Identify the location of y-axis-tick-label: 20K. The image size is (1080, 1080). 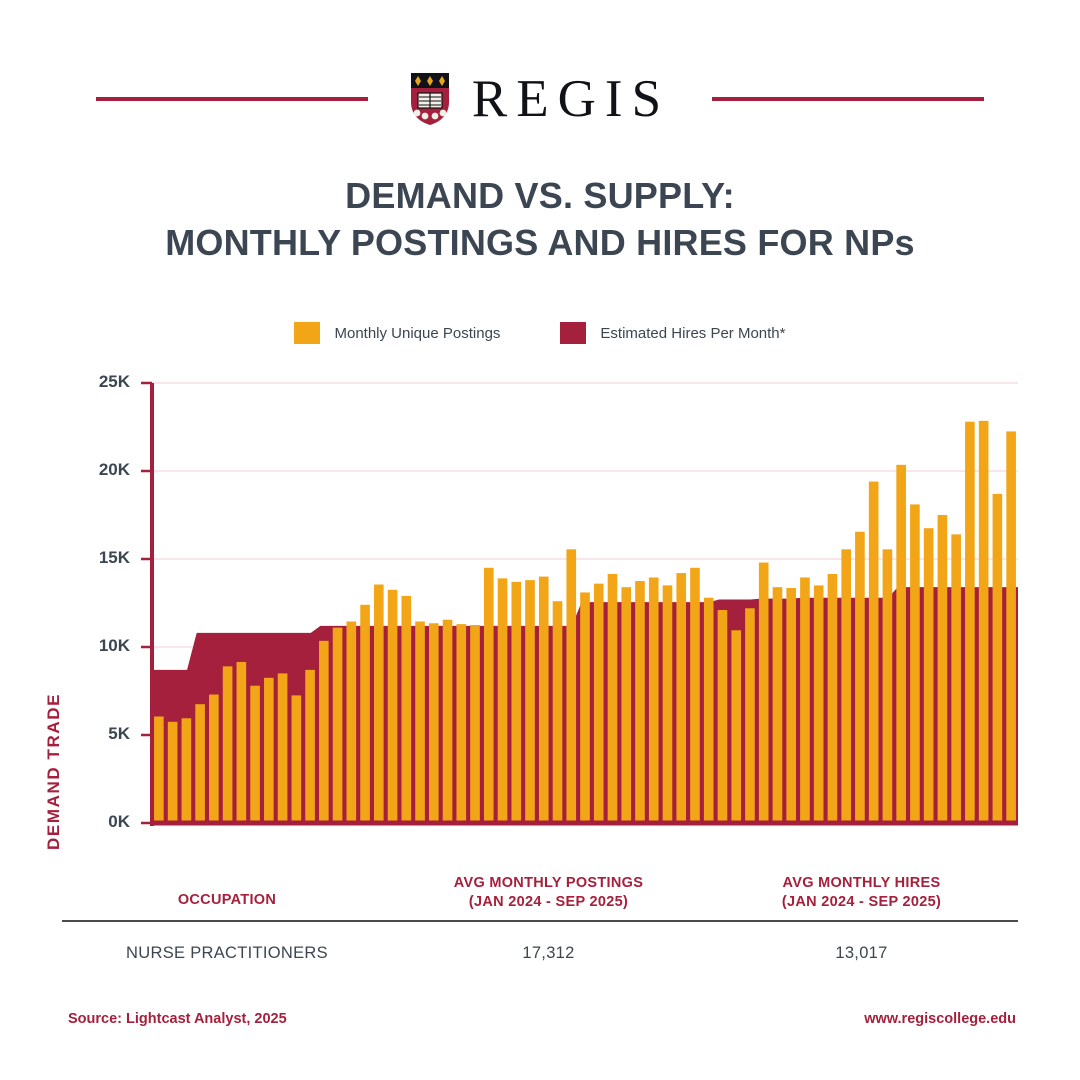
(114, 469).